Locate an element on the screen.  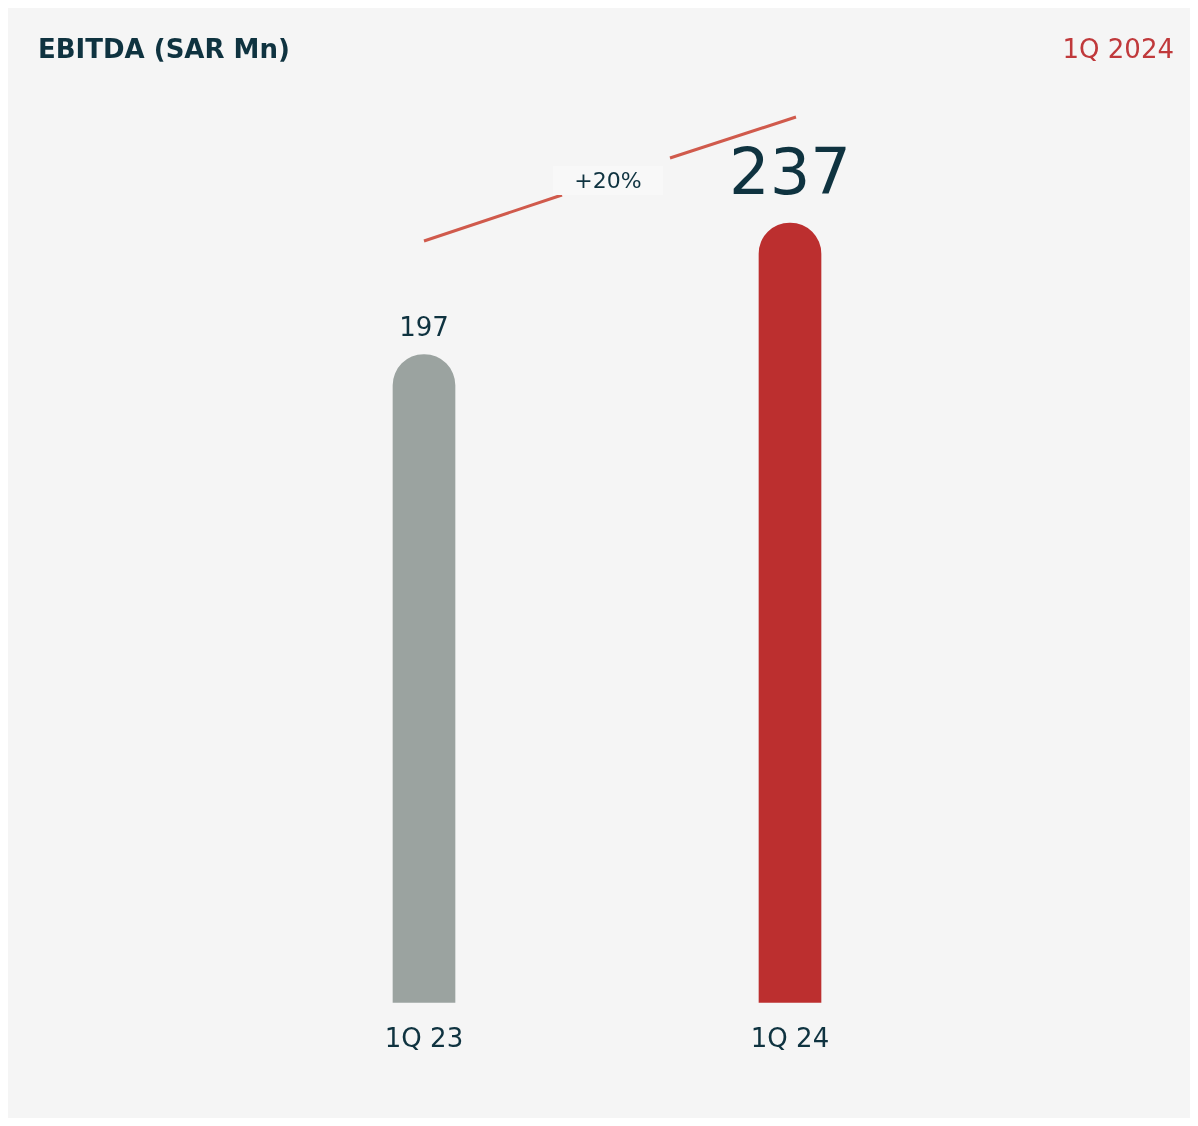
text: +20% is located at coordinates (608, 180).